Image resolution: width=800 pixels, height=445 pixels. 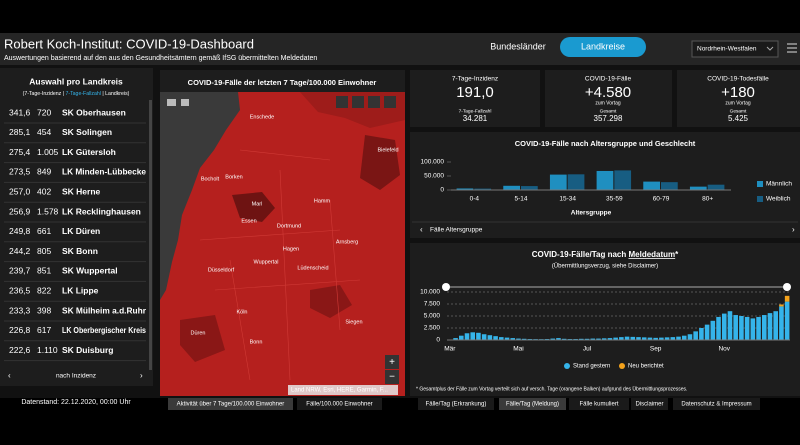 I want to click on kpi-total-label: 7-Tage-Fallzahl, so click(x=475, y=111).